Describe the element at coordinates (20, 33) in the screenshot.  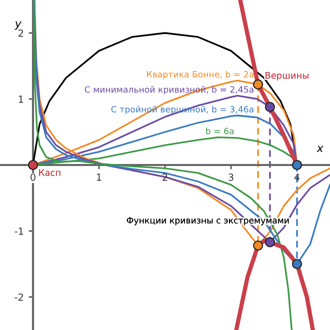
I see `y-tick-label: 2` at that location.